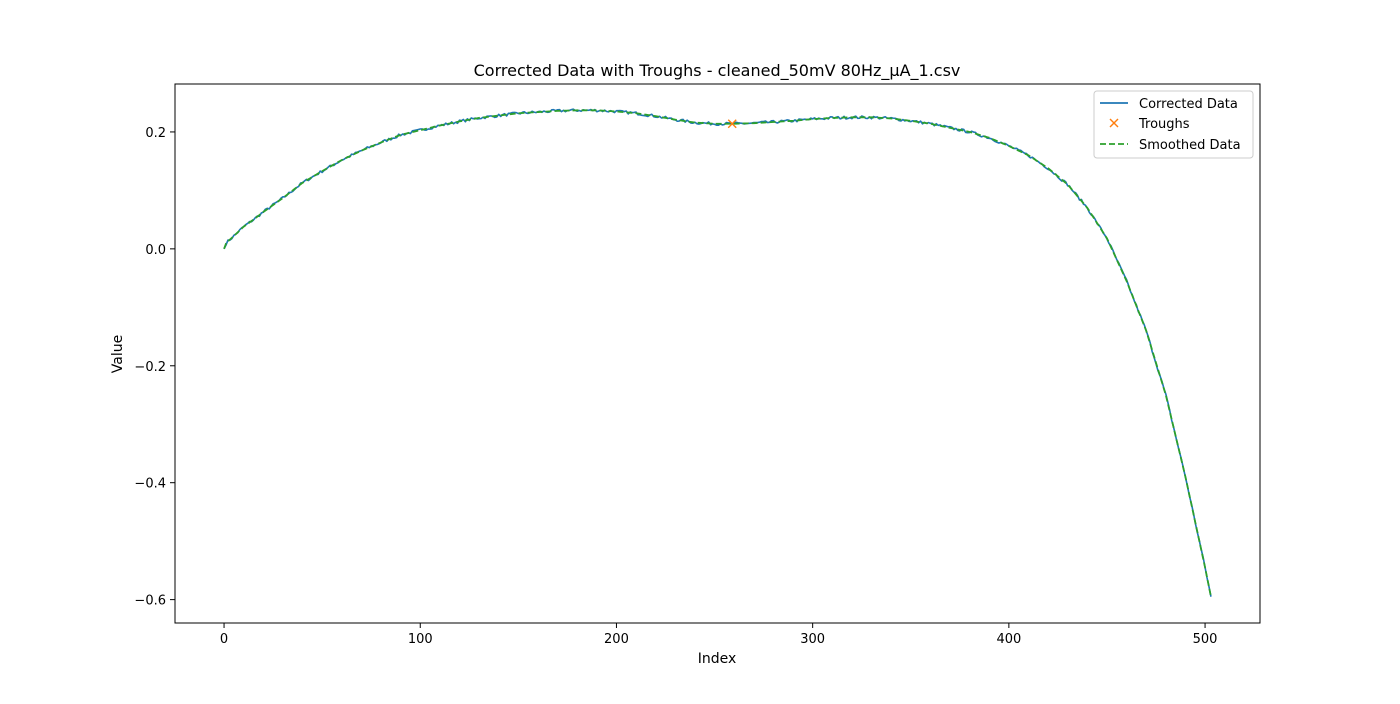 The image size is (1400, 704). What do you see at coordinates (1164, 124) in the screenshot?
I see `legend-troughs-label: Troughs` at bounding box center [1164, 124].